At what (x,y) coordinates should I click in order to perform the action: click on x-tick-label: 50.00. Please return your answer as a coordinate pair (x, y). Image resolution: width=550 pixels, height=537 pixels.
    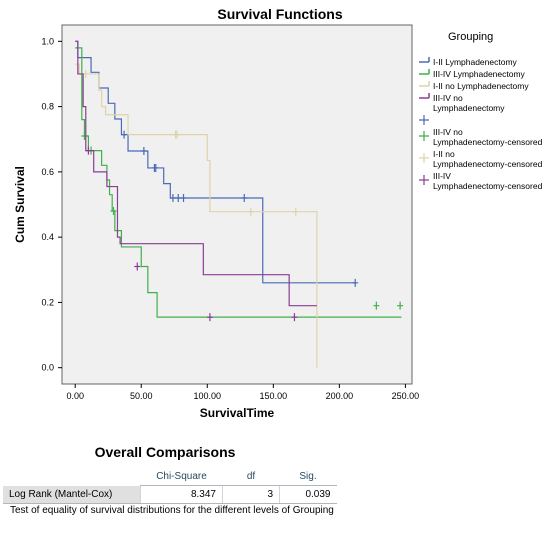
    Looking at the image, I should click on (141, 396).